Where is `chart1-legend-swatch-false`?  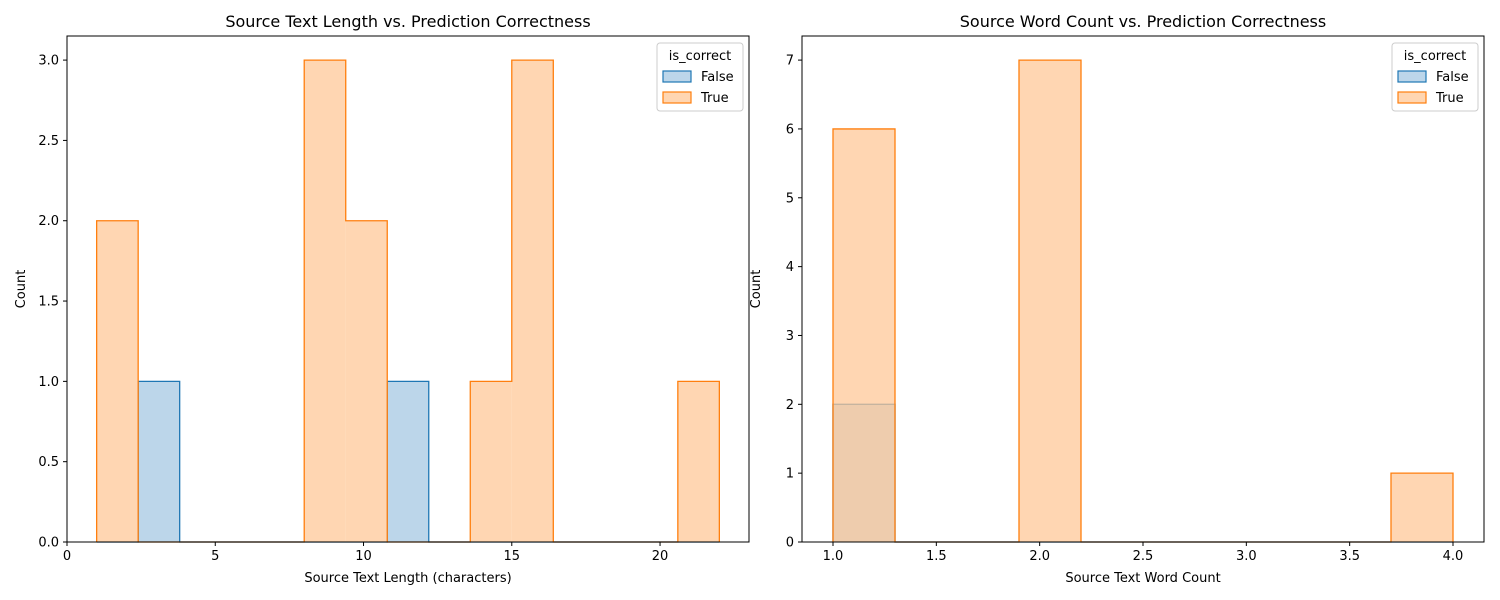 chart1-legend-swatch-false is located at coordinates (677, 76).